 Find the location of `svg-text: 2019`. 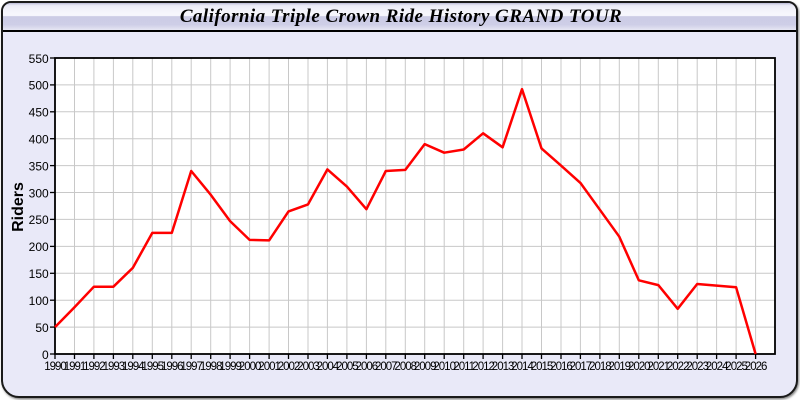

svg-text: 2019 is located at coordinates (620, 367).